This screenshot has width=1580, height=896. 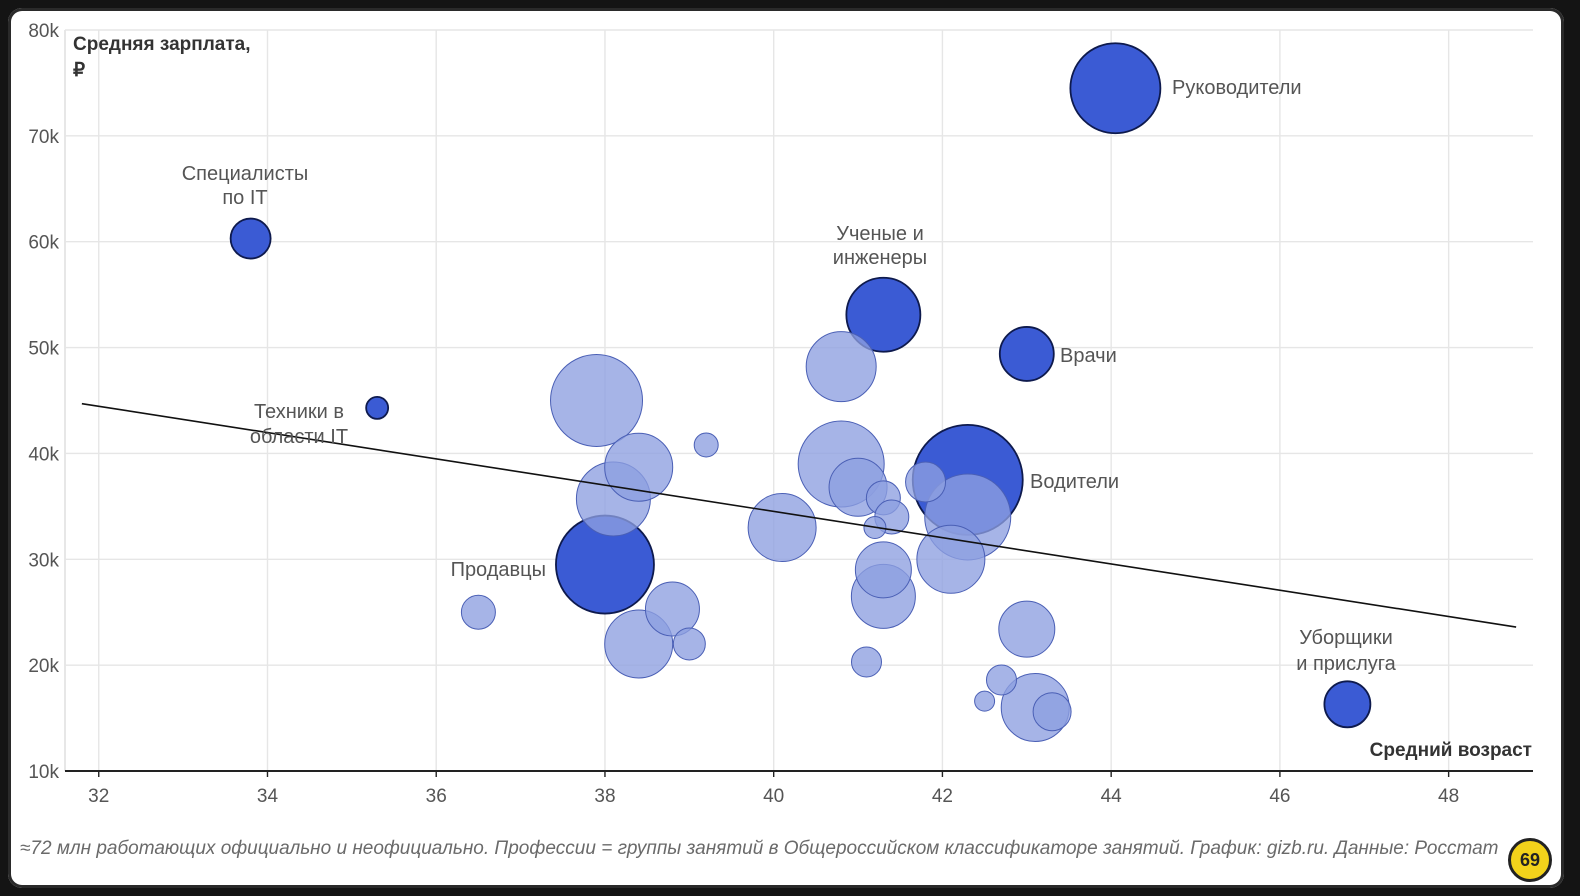 I want to click on label-cleaners-line1: Уборщики, so click(x=1346, y=638).